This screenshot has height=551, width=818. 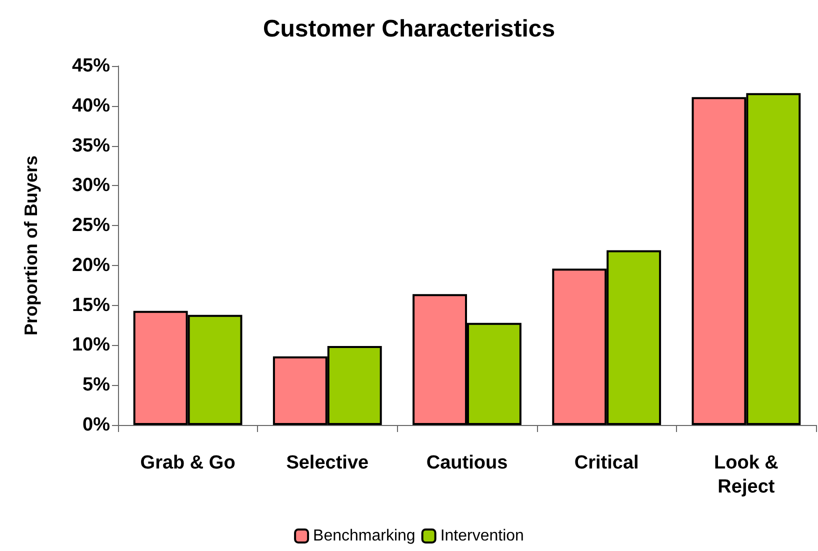 What do you see at coordinates (467, 463) in the screenshot?
I see `x-tick-label: Cautious` at bounding box center [467, 463].